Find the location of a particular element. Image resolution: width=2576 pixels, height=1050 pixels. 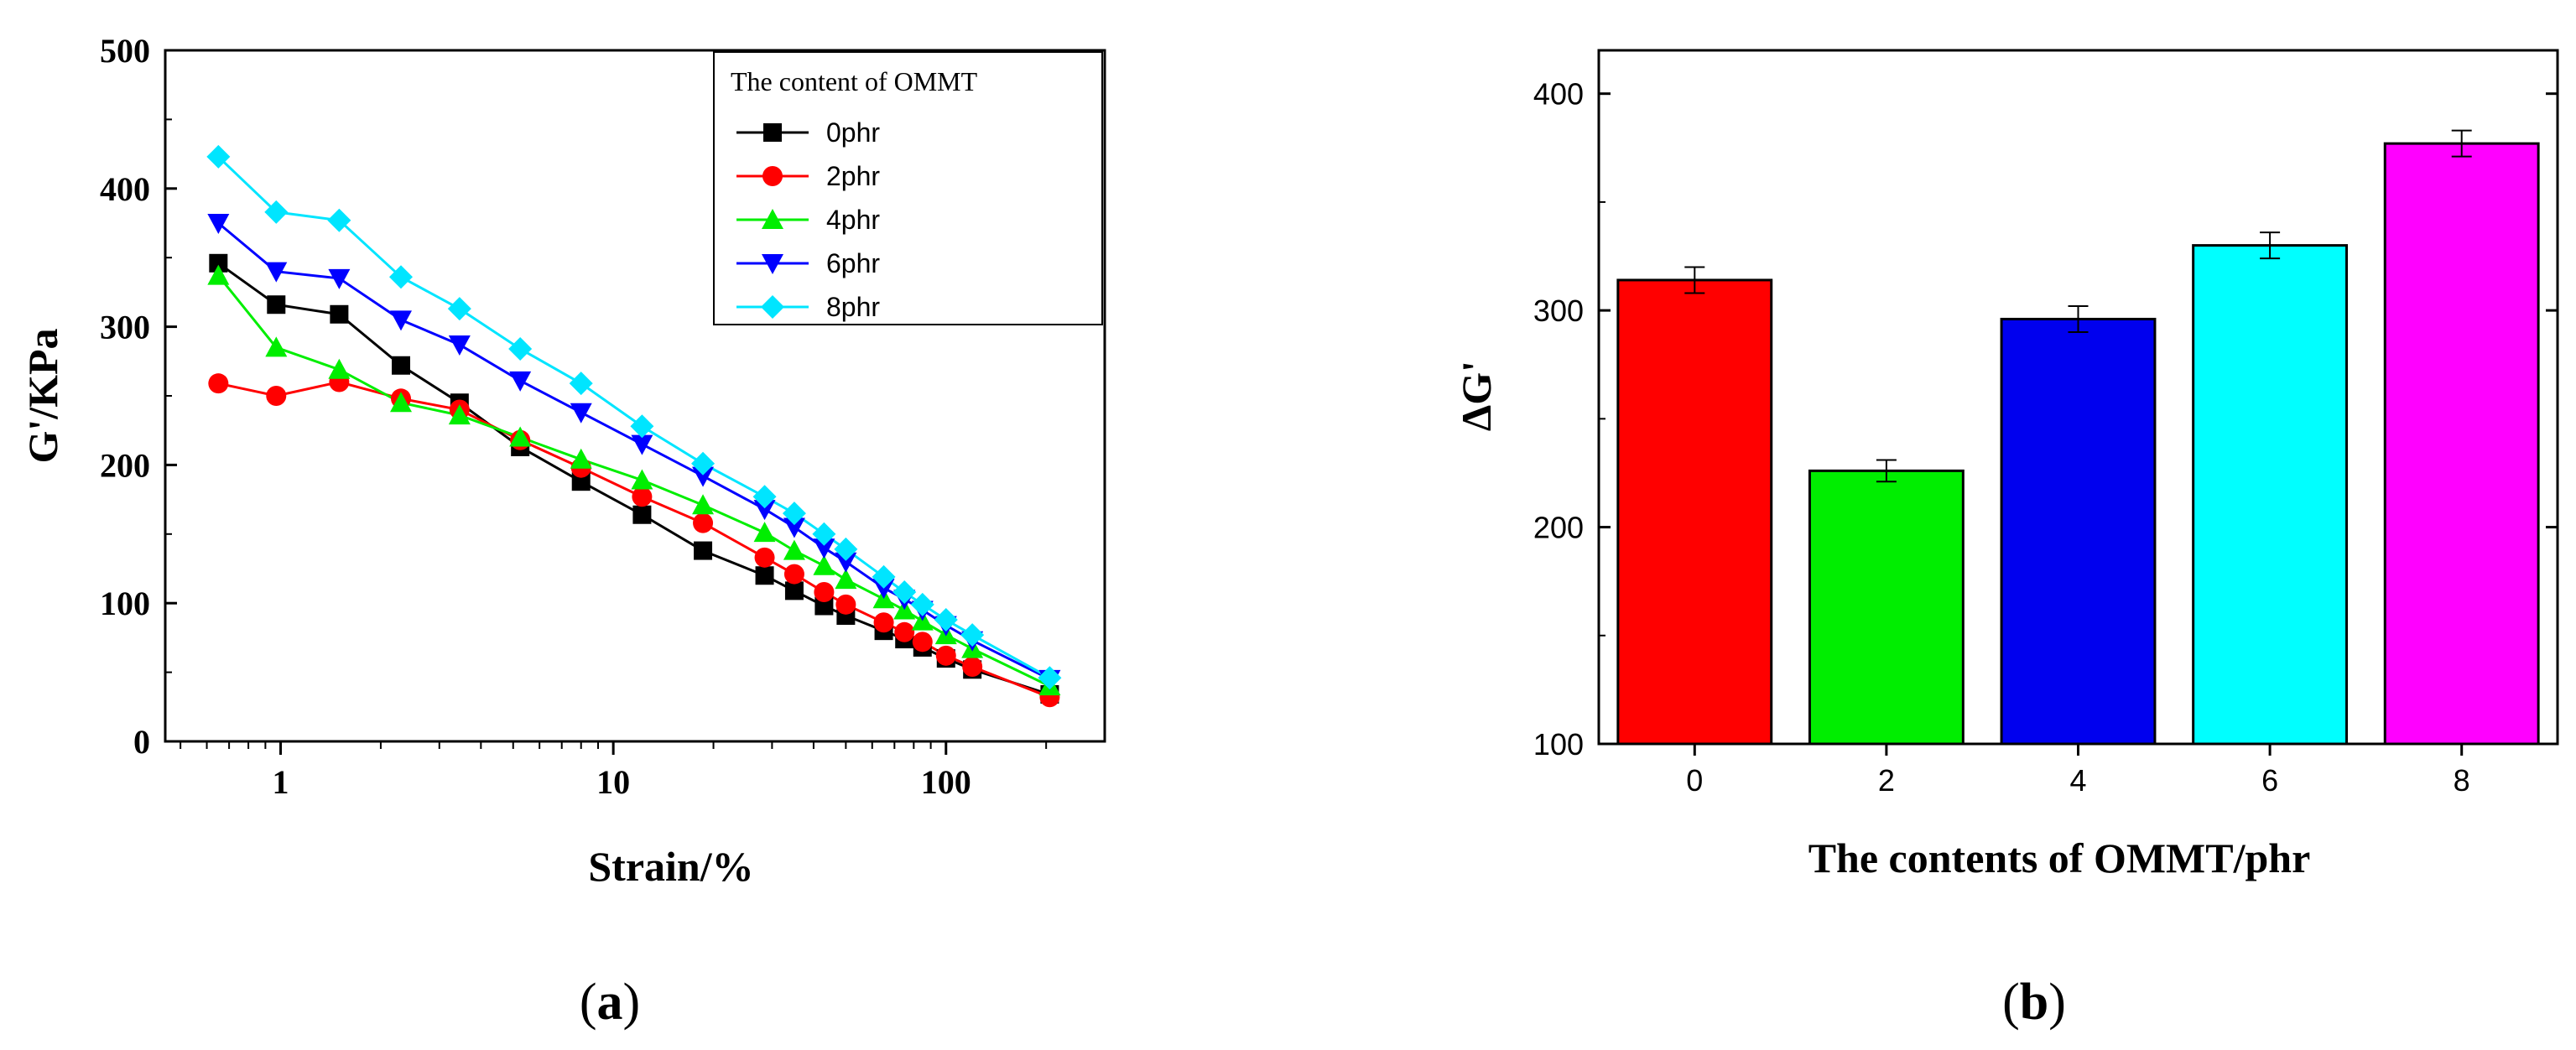

legend-label-6phr: 6phr is located at coordinates (853, 263).